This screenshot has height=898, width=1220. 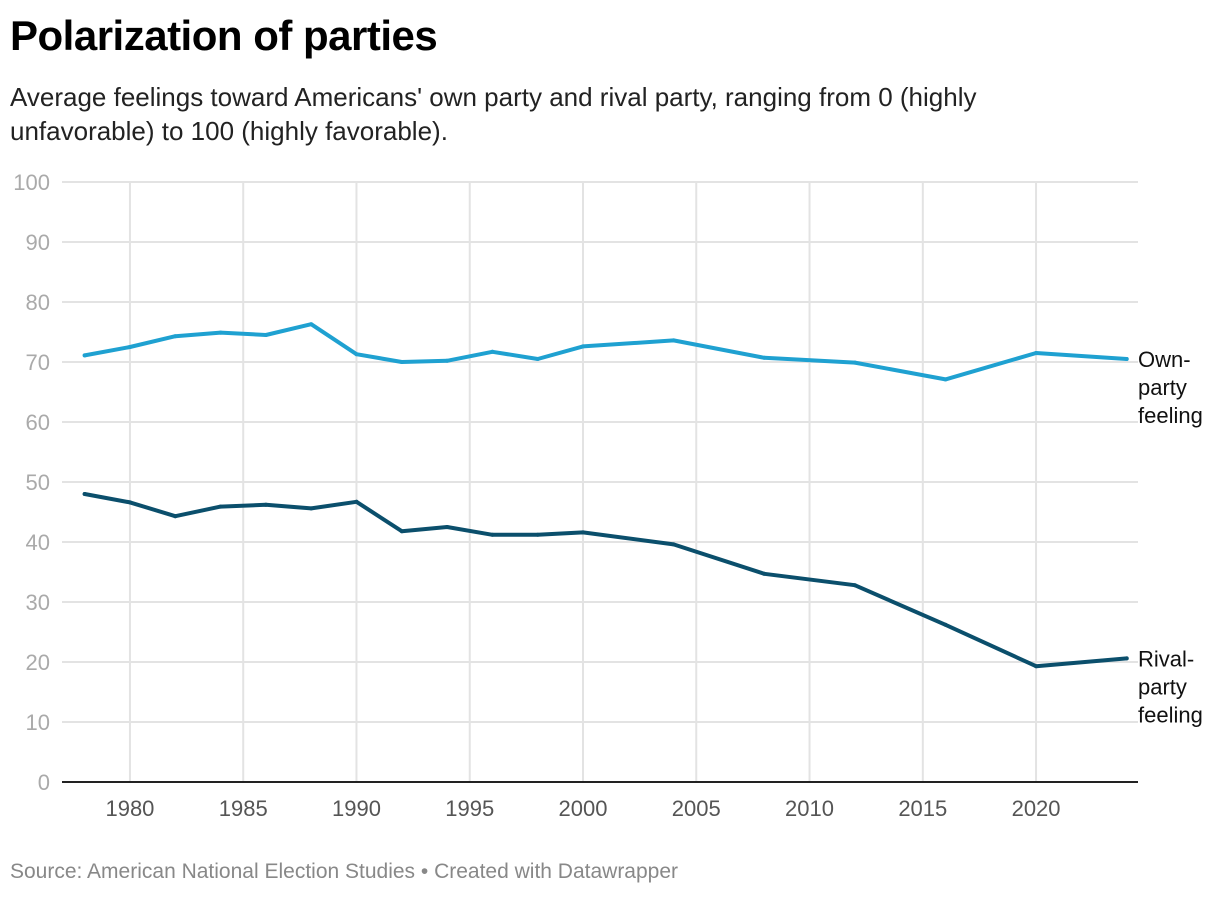 What do you see at coordinates (38, 602) in the screenshot?
I see `y-tick-label-30: 30` at bounding box center [38, 602].